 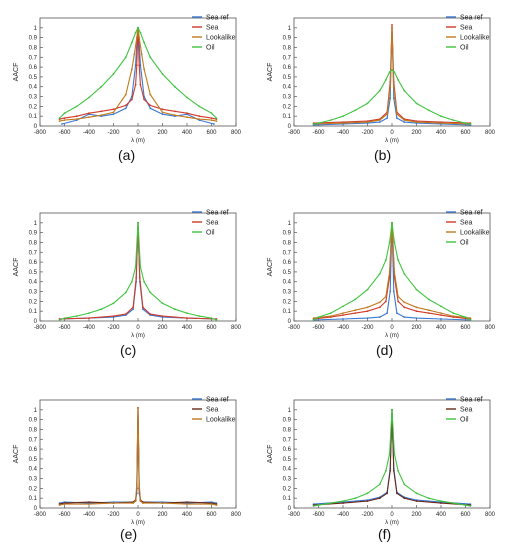 What do you see at coordinates (290, 322) in the screenshot?
I see `y-tick-label: 0` at bounding box center [290, 322].